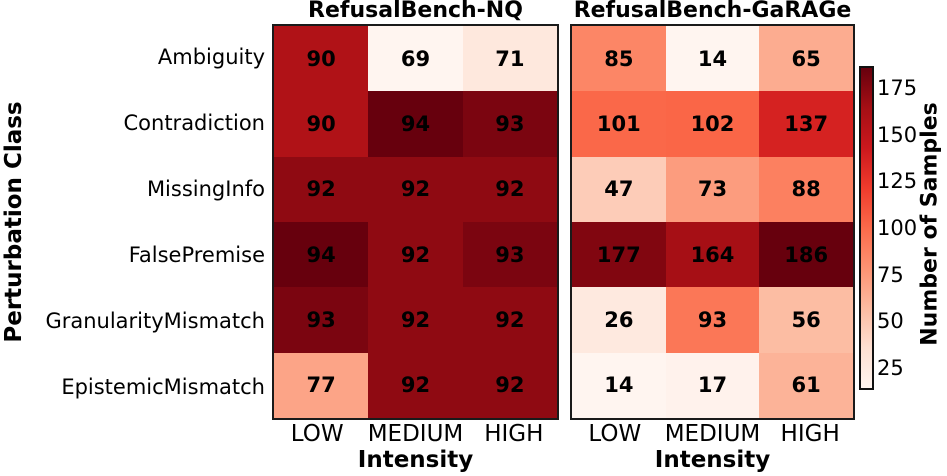 The image size is (947, 476). Describe the element at coordinates (806, 320) in the screenshot. I see `heatmap-cell: 56` at that location.